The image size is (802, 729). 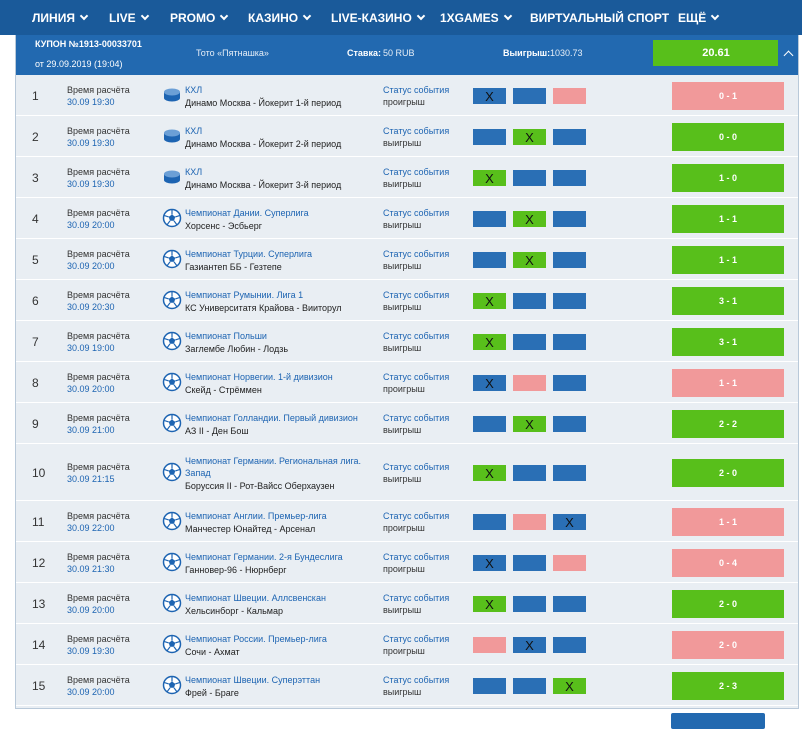 I want to click on stake-value: 50 RUB, so click(x=399, y=53).